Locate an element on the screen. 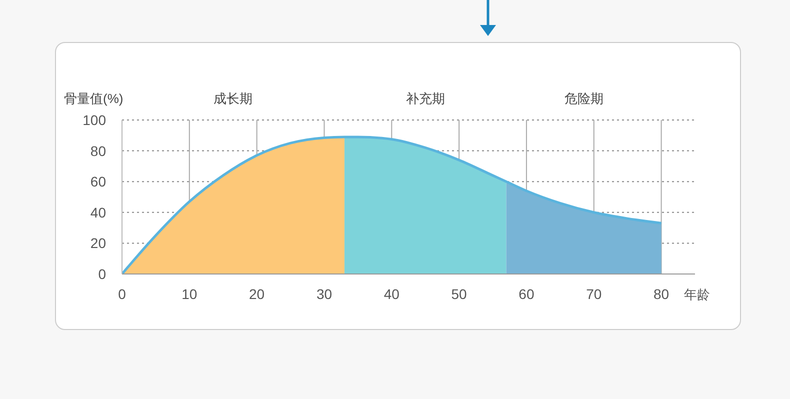 The width and height of the screenshot is (790, 399). x-tick-label: 50 is located at coordinates (459, 294).